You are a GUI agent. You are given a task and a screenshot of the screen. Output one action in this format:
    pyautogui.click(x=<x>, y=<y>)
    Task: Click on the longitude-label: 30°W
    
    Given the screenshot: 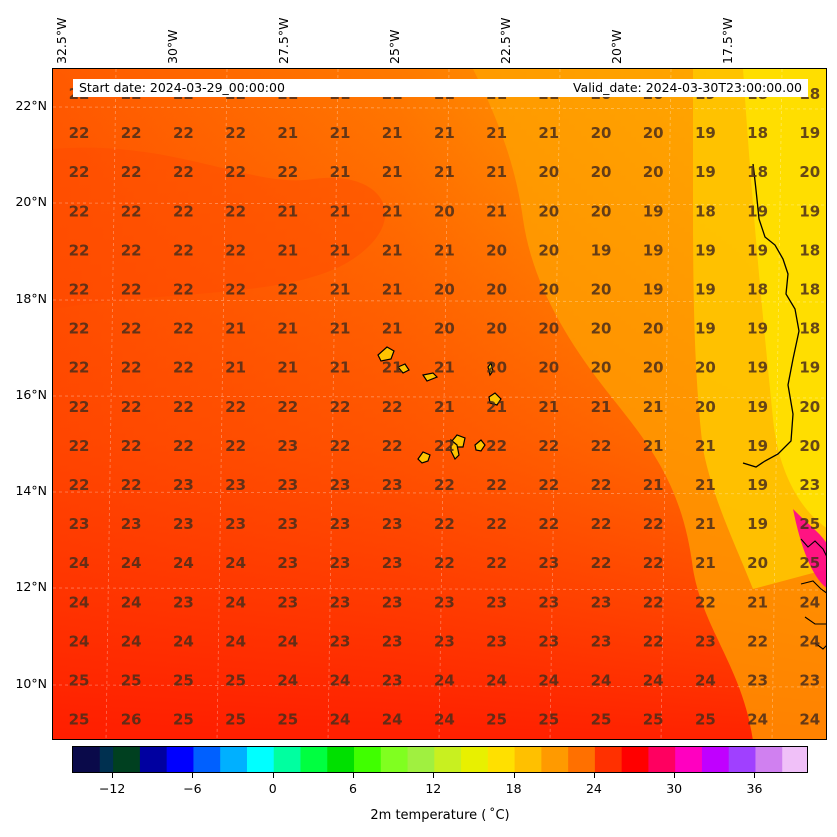 What is the action you would take?
    pyautogui.click(x=172, y=46)
    